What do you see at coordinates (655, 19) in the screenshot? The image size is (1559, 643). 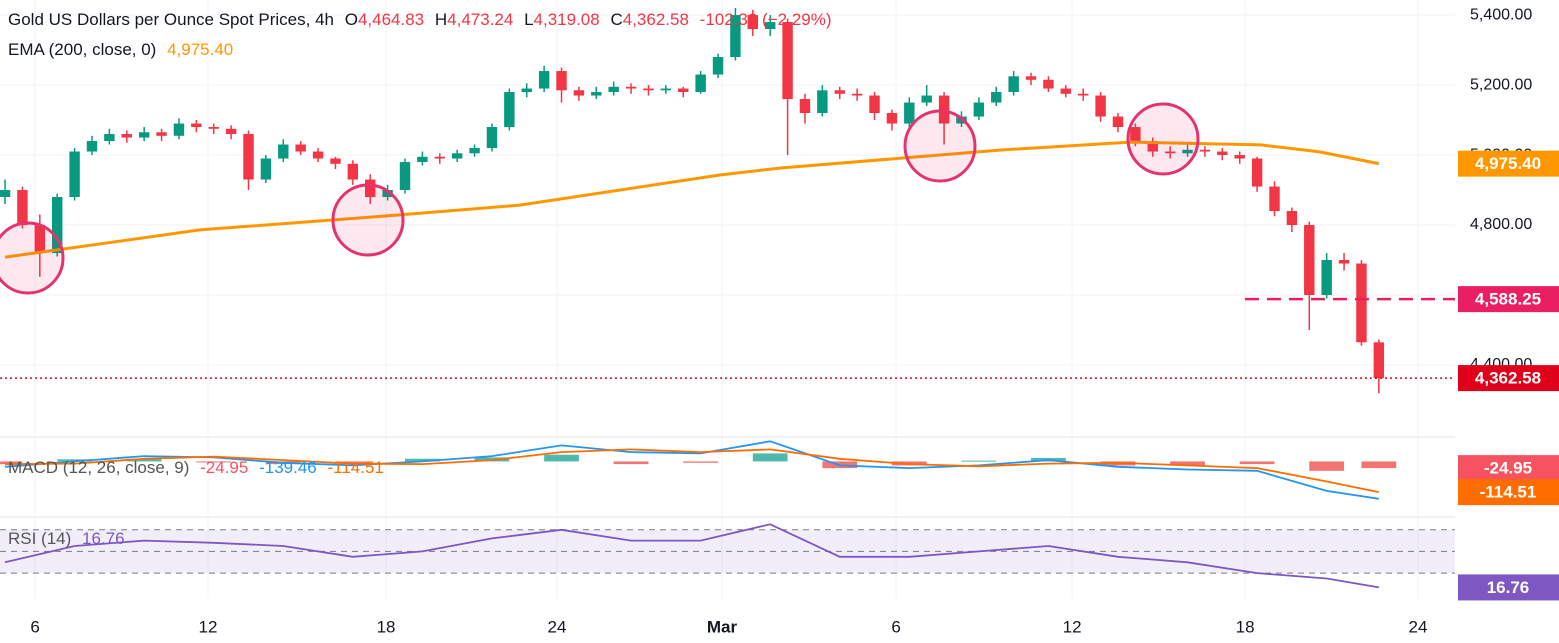 I see `ohlc-value: 4,362.58` at bounding box center [655, 19].